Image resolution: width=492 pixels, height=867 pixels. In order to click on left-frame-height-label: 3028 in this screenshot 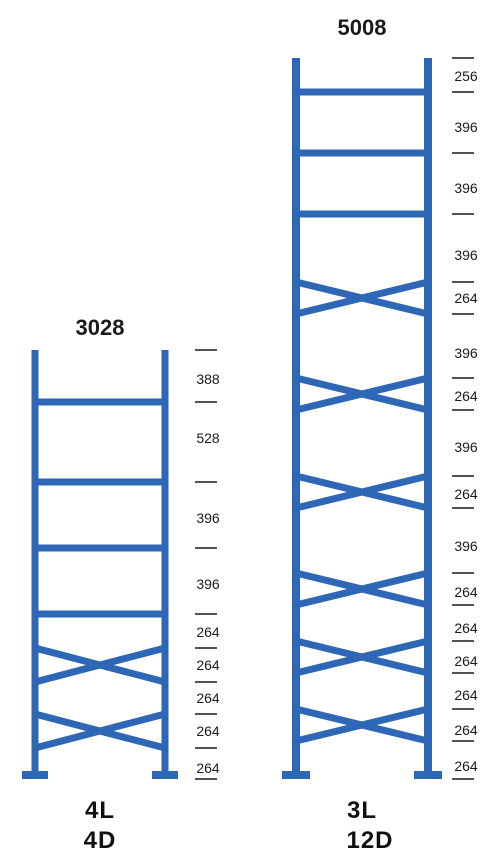, I will do `click(100, 327)`.